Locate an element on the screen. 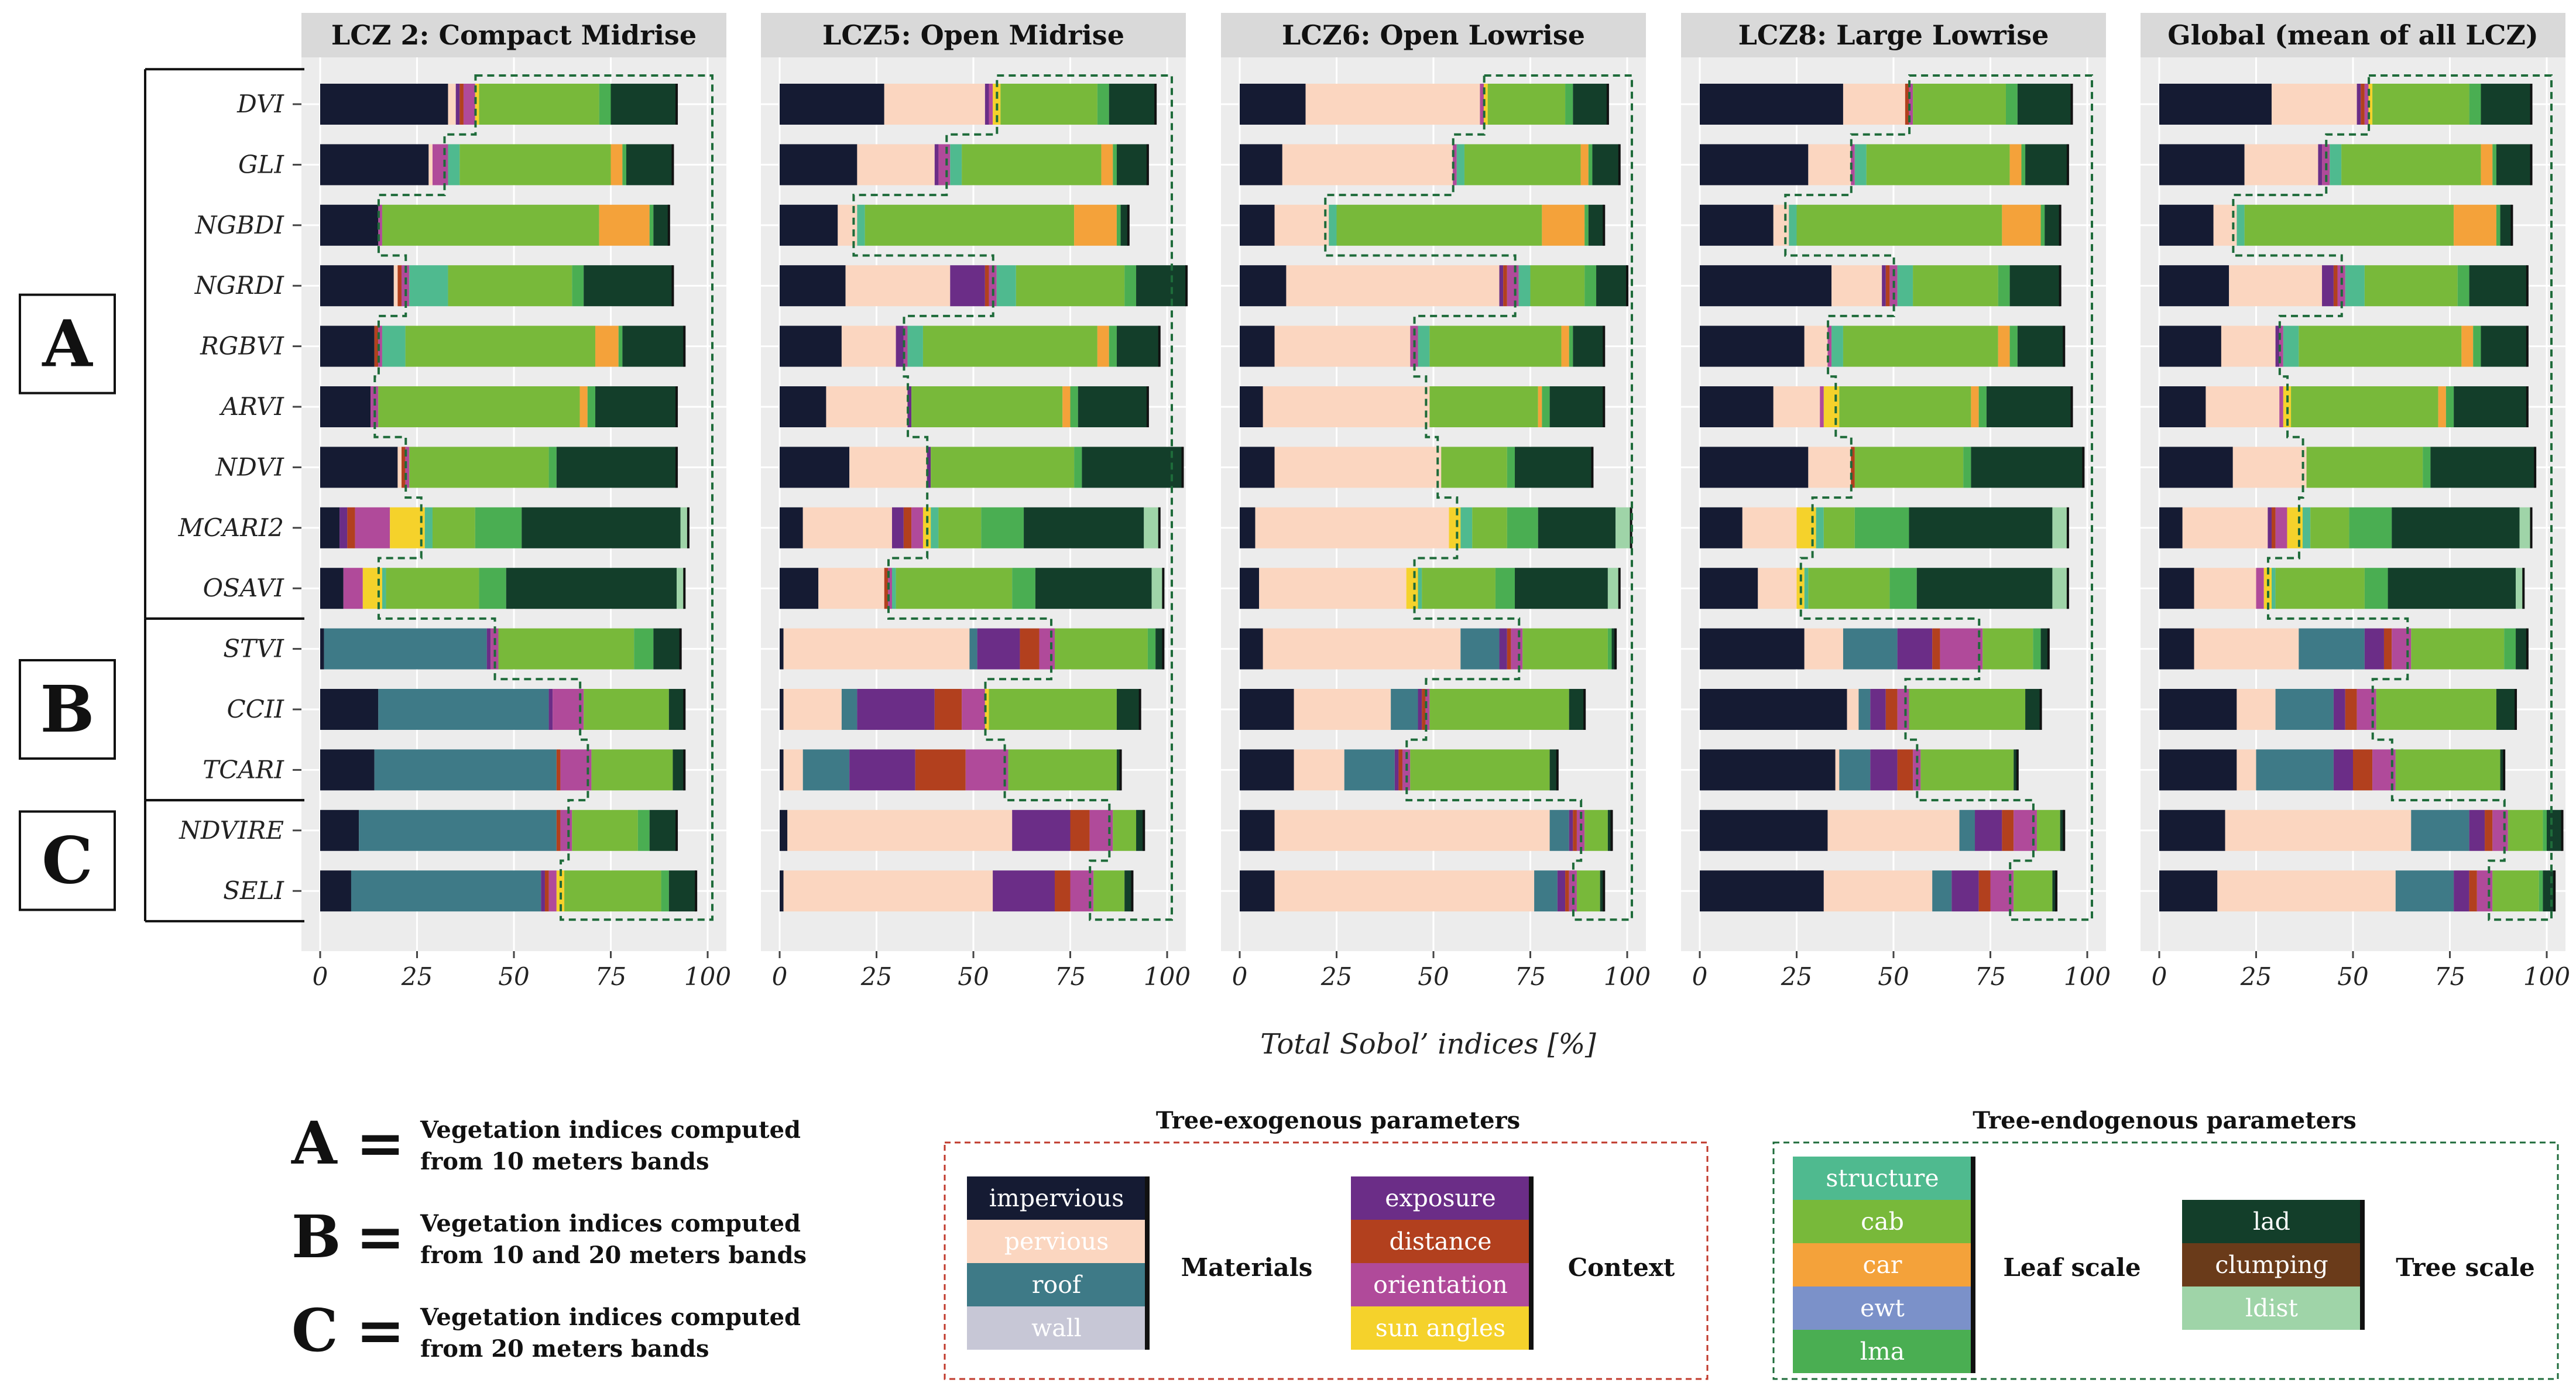  bar-mcari2-exposure is located at coordinates (344, 527).